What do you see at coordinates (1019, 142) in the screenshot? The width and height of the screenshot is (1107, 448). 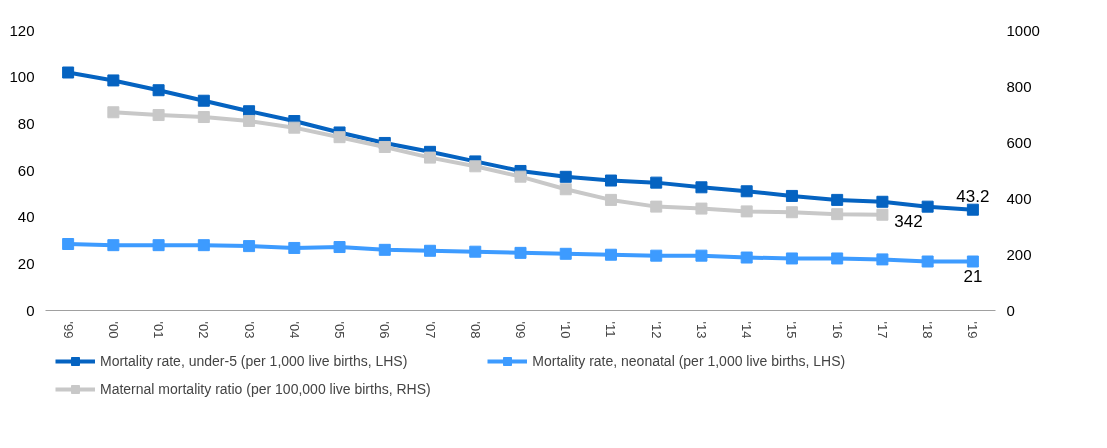 I see `y2-tick-label: 600` at bounding box center [1019, 142].